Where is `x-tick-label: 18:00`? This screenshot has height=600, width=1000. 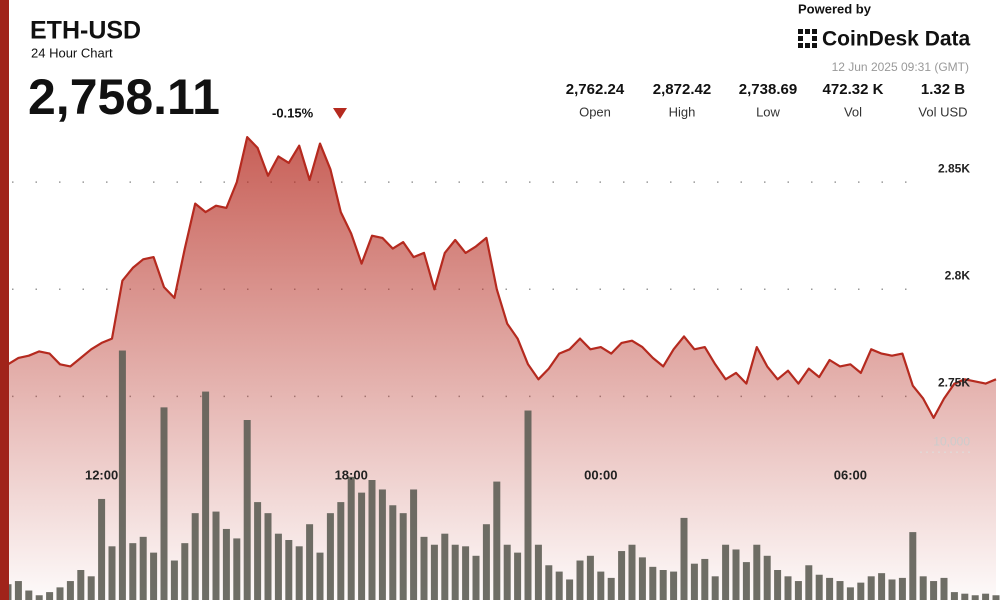 x-tick-label: 18:00 is located at coordinates (351, 474).